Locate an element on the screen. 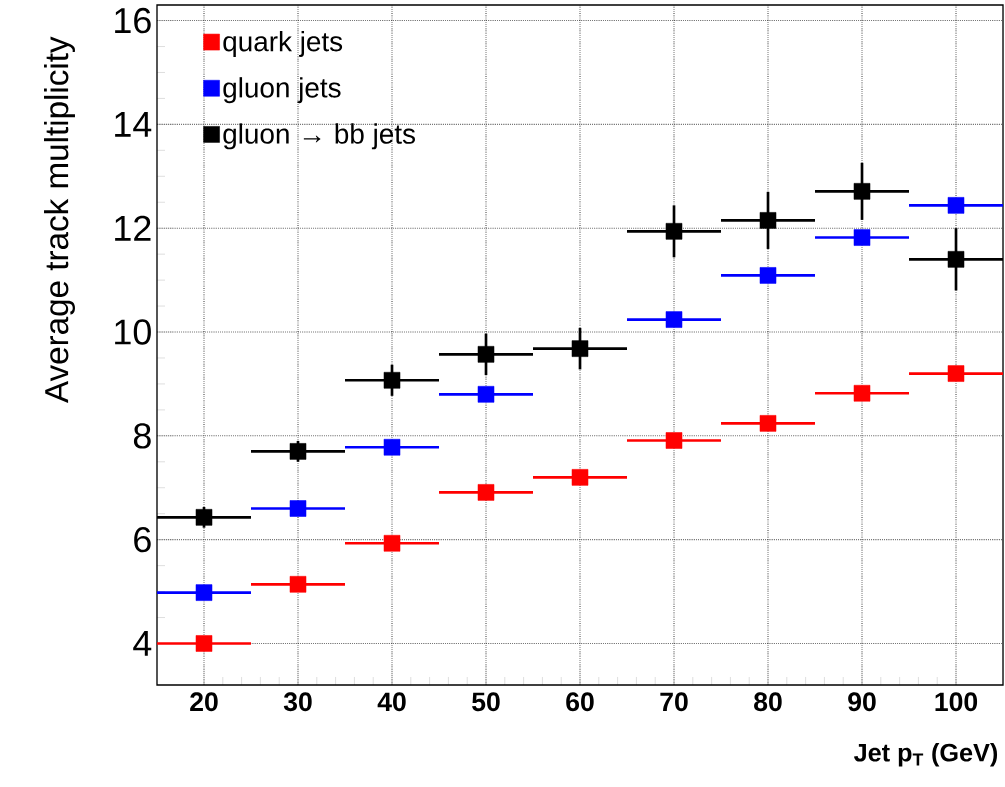 Image resolution: width=1005 pixels, height=787 pixels. y-tick-label: 16 is located at coordinates (133, 20).